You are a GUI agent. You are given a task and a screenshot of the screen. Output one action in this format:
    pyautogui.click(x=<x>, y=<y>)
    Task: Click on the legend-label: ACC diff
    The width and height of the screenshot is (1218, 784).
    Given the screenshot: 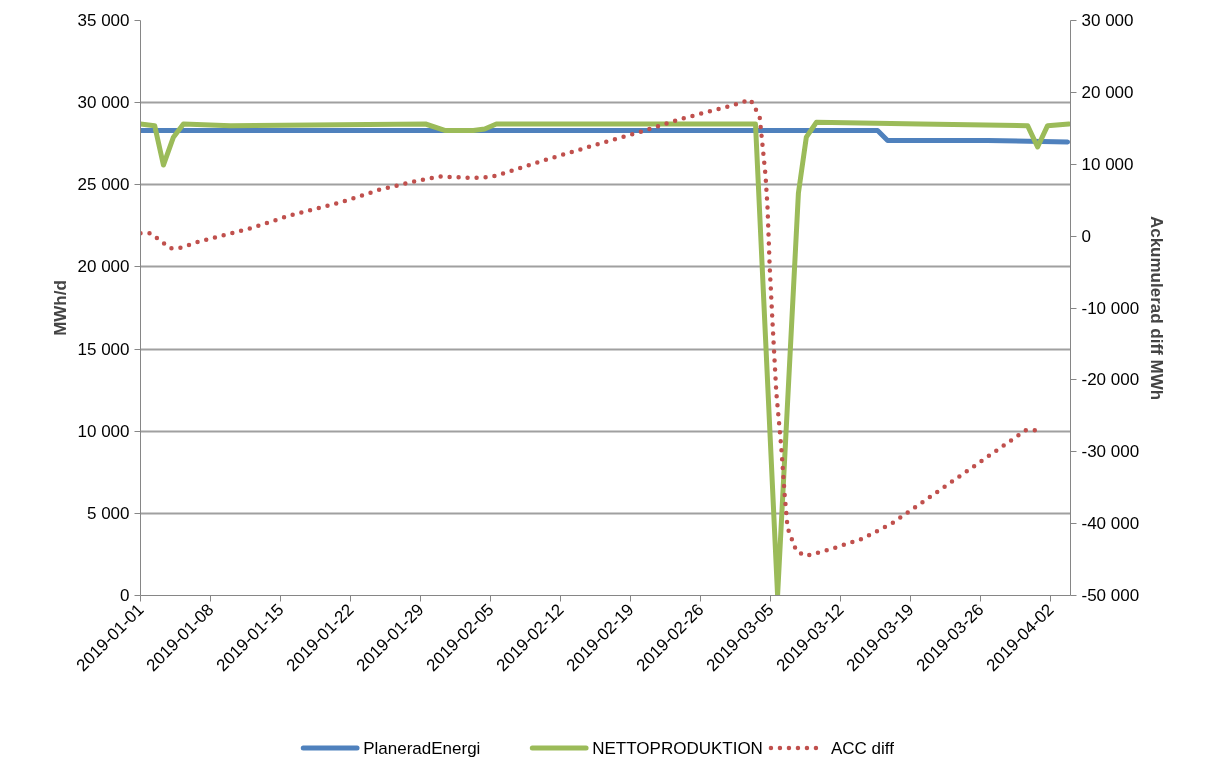 What is the action you would take?
    pyautogui.click(x=862, y=748)
    